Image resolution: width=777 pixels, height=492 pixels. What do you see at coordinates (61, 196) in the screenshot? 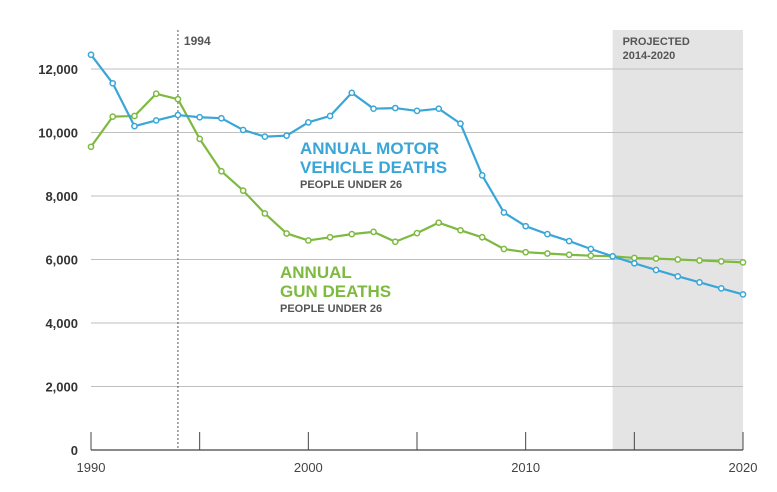
I see `y-tick-label: 8,000` at bounding box center [61, 196].